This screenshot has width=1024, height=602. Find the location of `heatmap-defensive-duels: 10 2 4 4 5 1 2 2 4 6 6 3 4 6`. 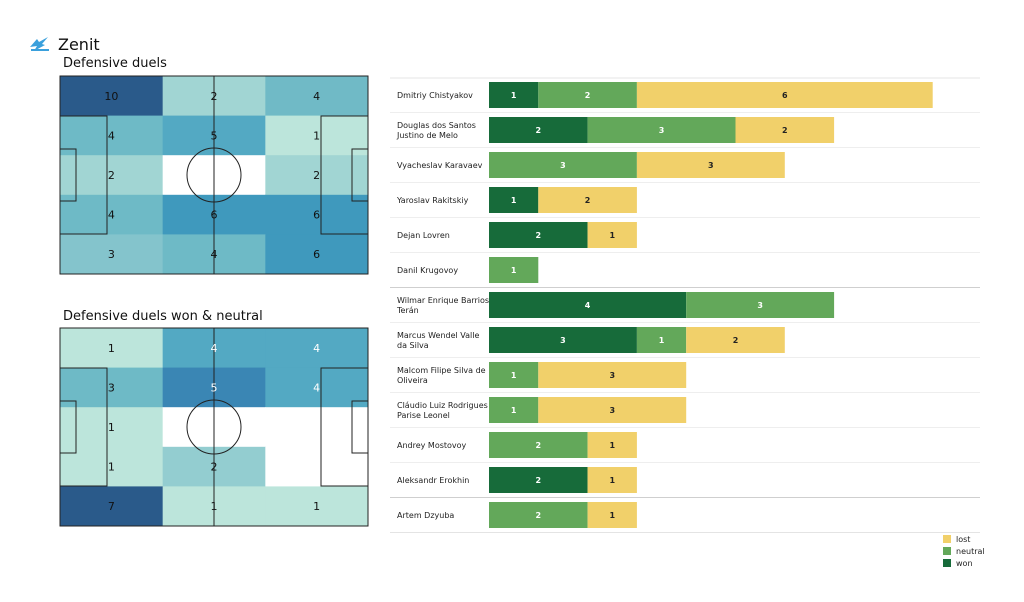

heatmap-defensive-duels: 10 2 4 4 5 1 2 2 4 6 6 3 4 6 is located at coordinates (214, 175).